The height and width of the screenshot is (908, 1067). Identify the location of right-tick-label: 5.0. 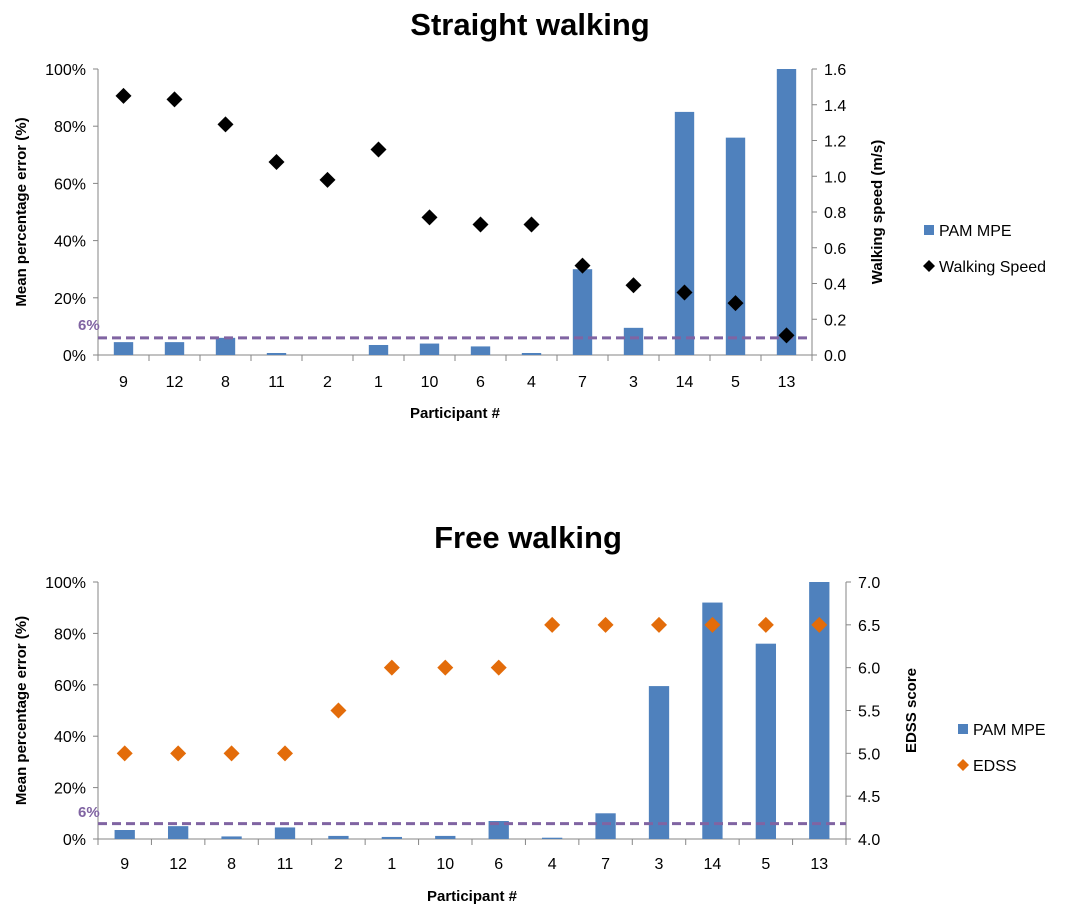
(869, 754).